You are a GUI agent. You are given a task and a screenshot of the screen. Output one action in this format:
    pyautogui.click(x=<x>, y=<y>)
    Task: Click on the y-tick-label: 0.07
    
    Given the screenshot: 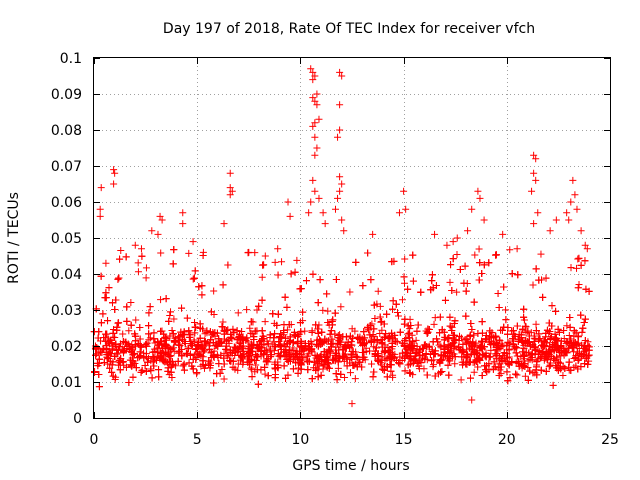 What is the action you would take?
    pyautogui.click(x=66, y=167)
    